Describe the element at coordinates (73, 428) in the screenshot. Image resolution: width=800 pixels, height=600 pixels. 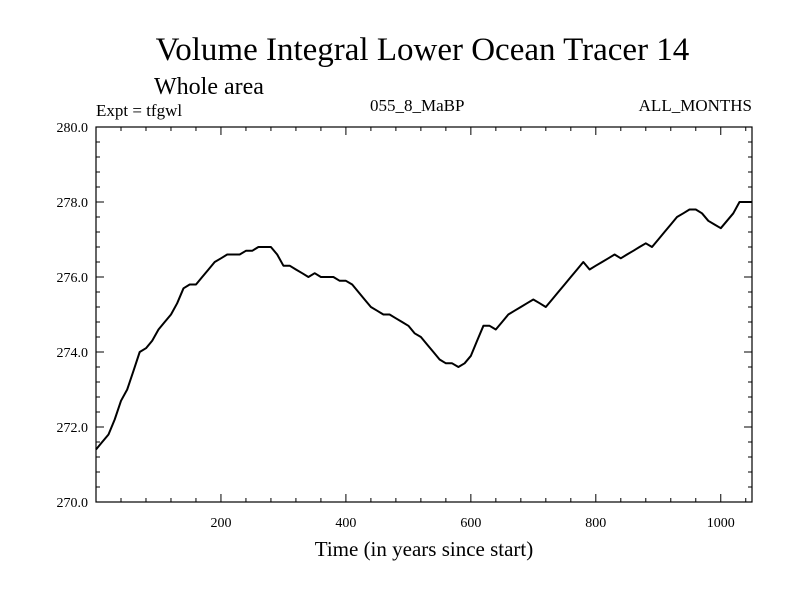
I see `y-tick-label: 272.0` at that location.